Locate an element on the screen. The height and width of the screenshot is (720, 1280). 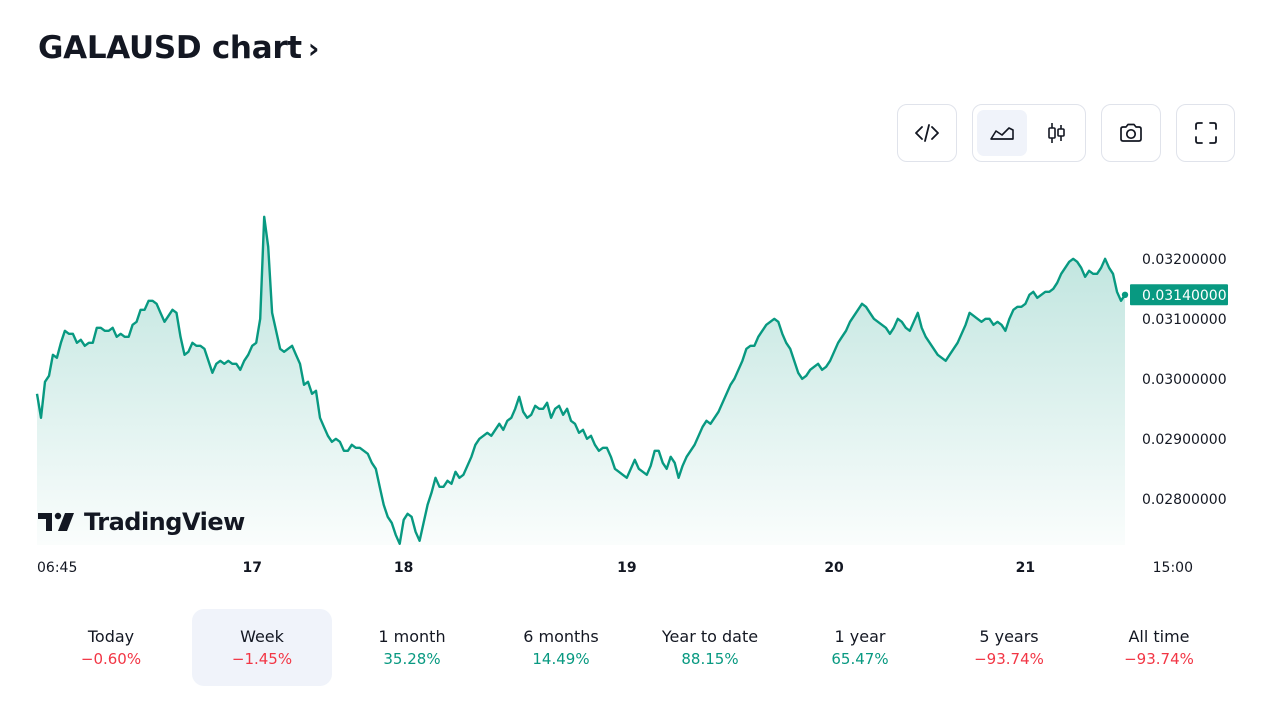
period-change-value: 35.28% is located at coordinates (412, 658).